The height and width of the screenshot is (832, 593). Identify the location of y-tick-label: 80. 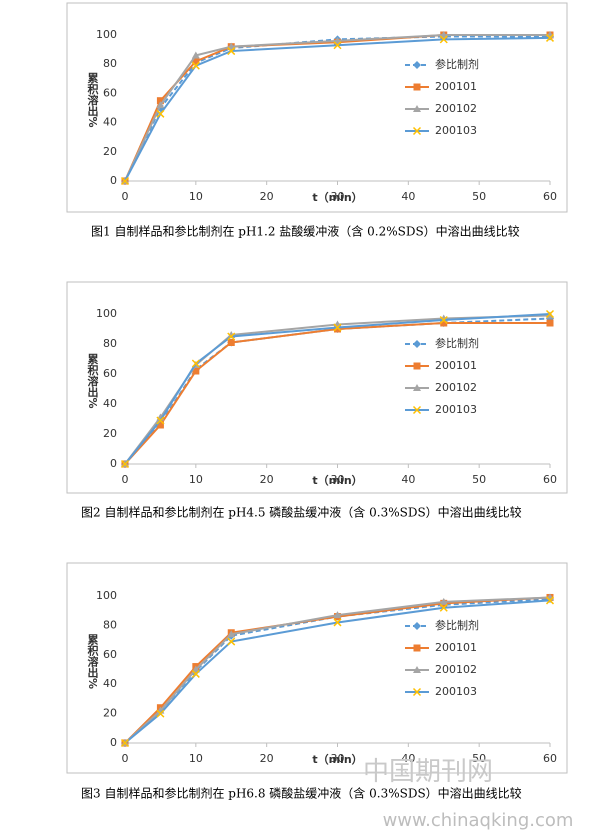
(110, 343).